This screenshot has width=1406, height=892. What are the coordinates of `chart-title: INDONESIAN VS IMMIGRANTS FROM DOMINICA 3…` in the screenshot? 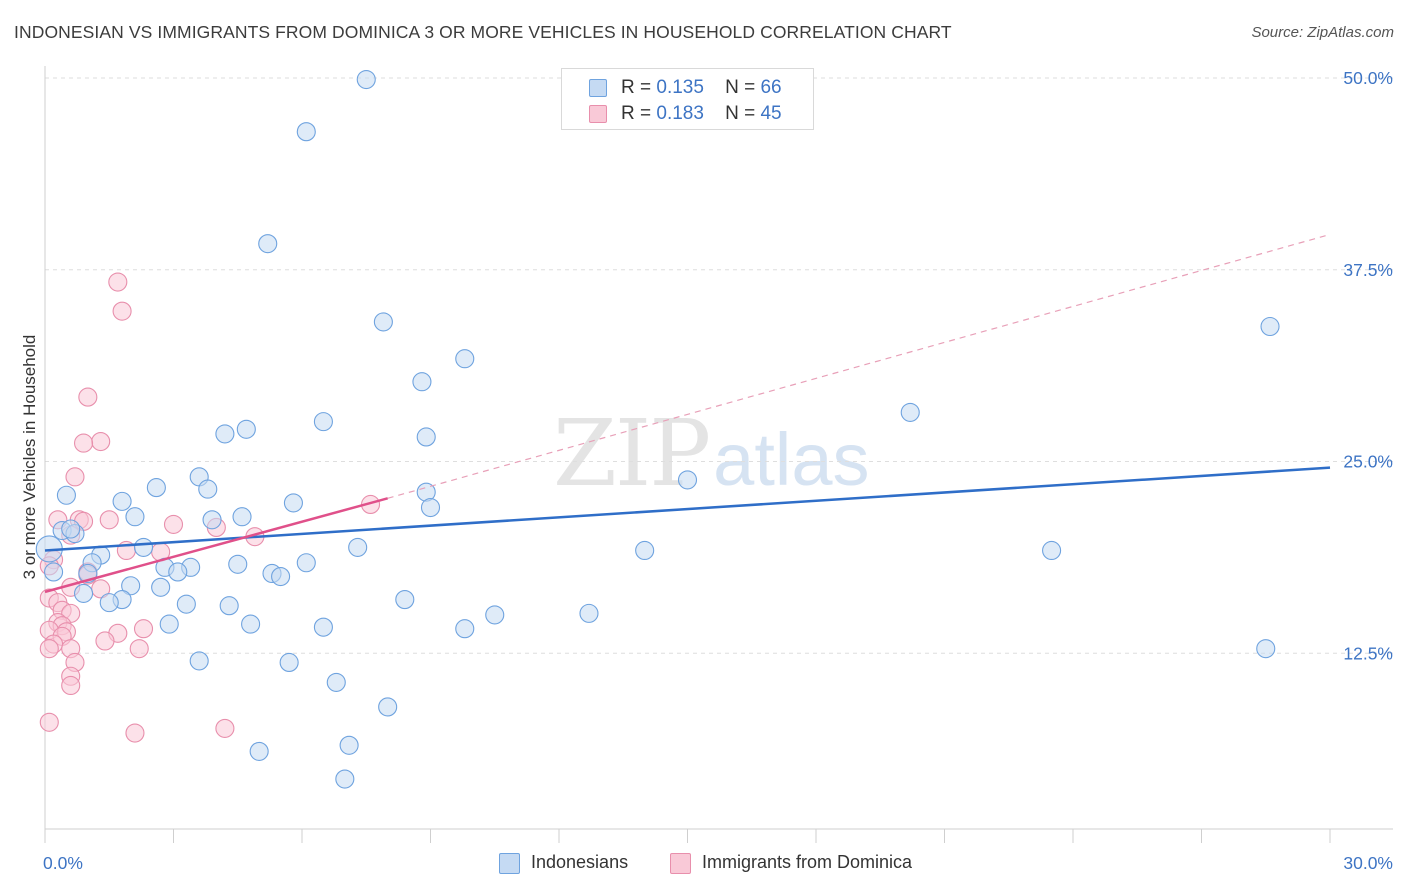 It's located at (483, 32).